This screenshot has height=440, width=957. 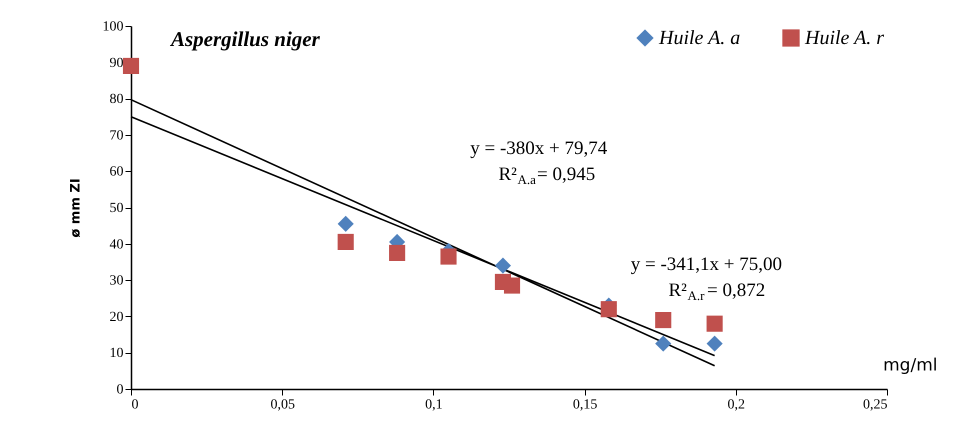 What do you see at coordinates (117, 136) in the screenshot?
I see `y-tick-label: 70` at bounding box center [117, 136].